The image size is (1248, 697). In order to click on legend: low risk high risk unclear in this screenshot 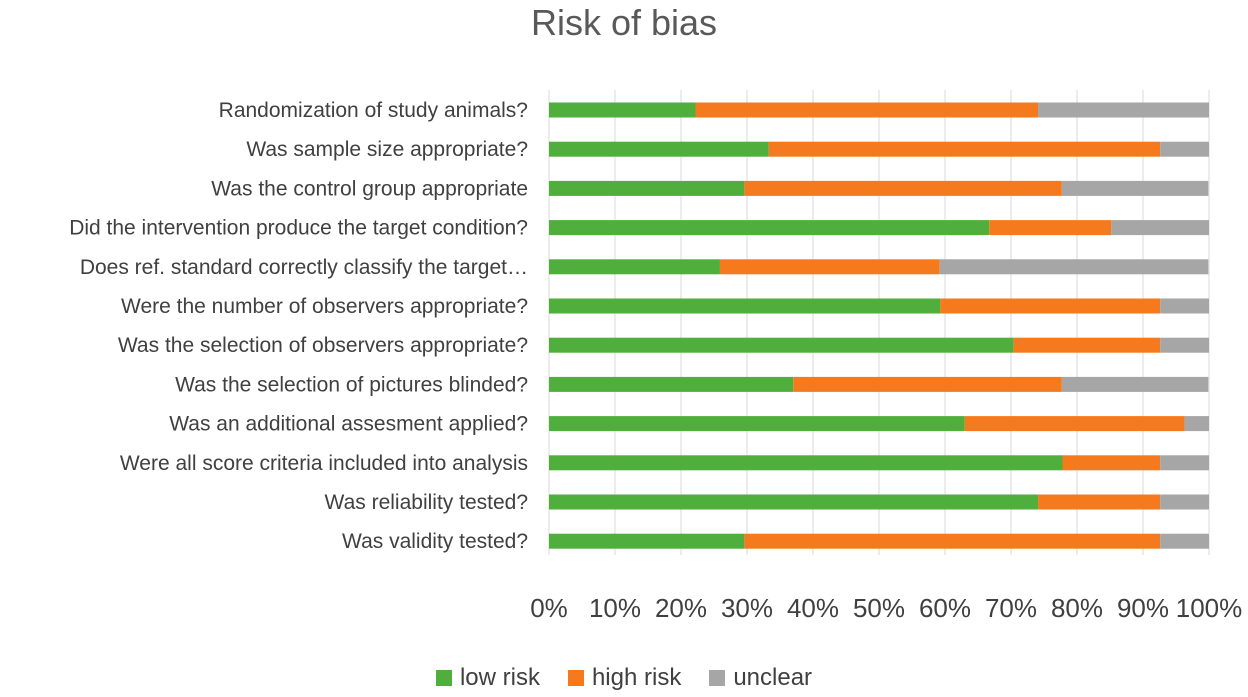, I will do `click(624, 678)`.